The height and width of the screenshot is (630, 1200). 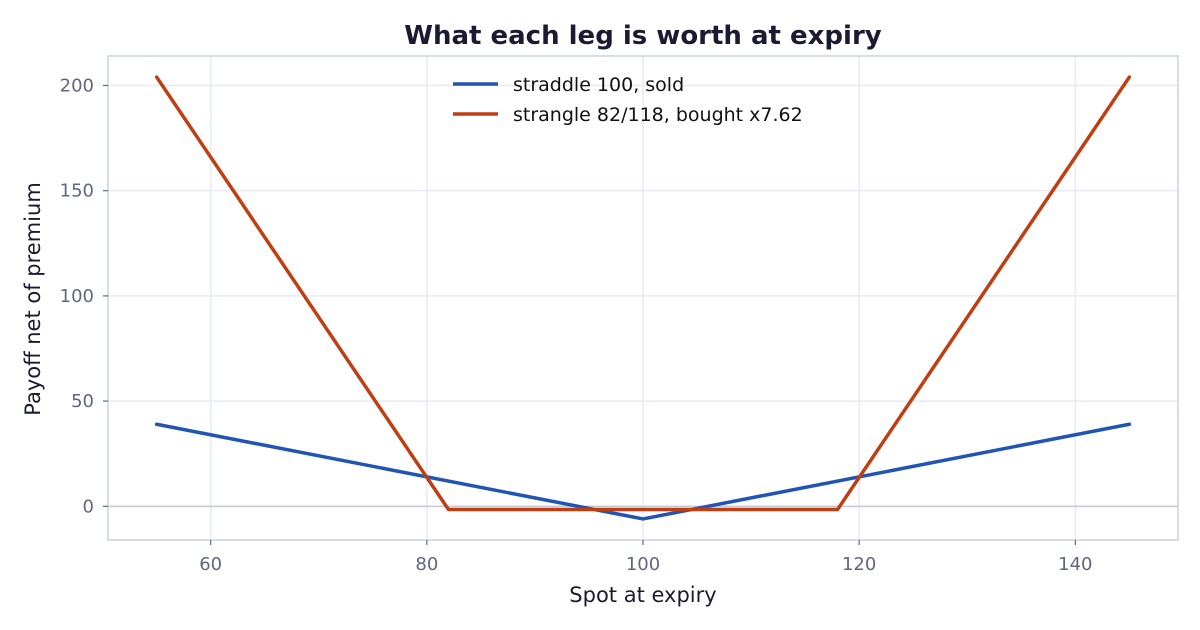 I want to click on x-axis-label: Spot at expiry, so click(x=642, y=595).